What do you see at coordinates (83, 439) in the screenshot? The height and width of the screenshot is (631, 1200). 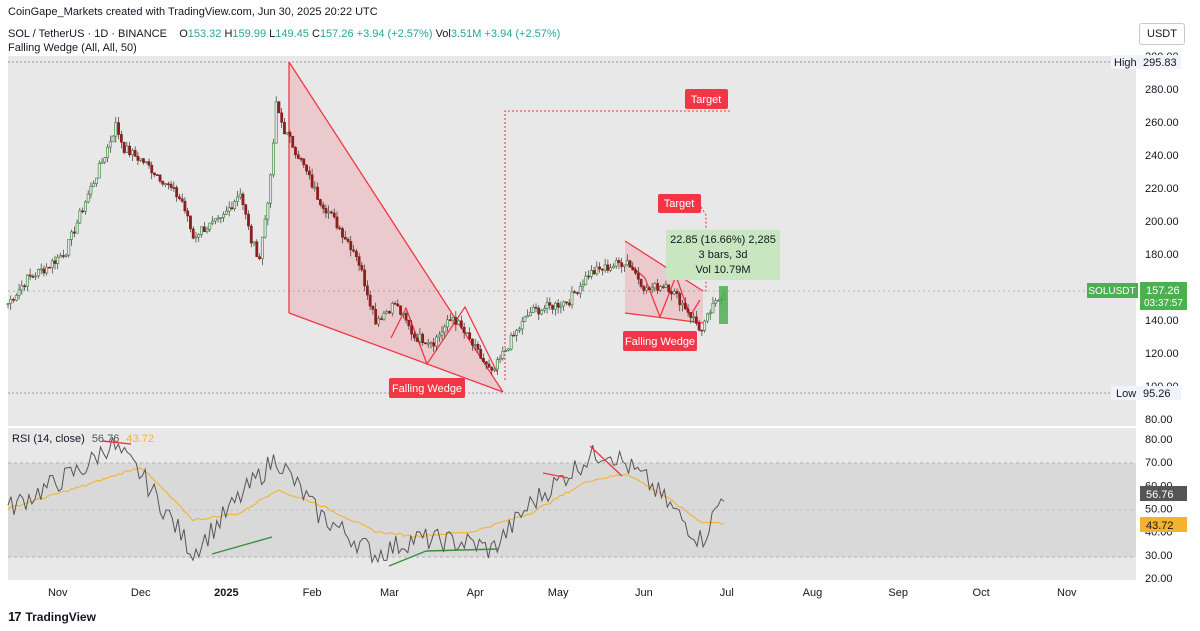 I see `rsi-legend: RSI (14, close) 56.76 43.72` at bounding box center [83, 439].